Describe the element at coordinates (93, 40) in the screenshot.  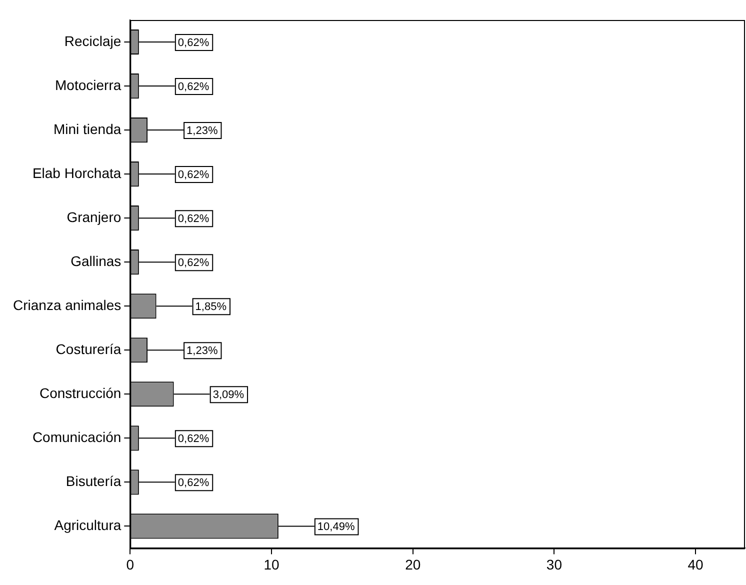
I see `y-tick-label: Reciclaje` at that location.